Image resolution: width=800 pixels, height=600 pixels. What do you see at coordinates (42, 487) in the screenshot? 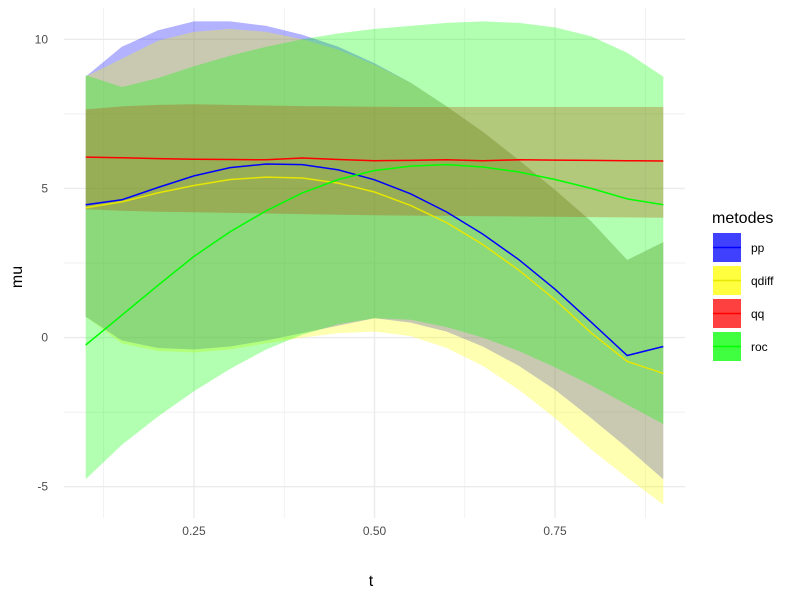
I see `y-tick-label: -5` at bounding box center [42, 487].